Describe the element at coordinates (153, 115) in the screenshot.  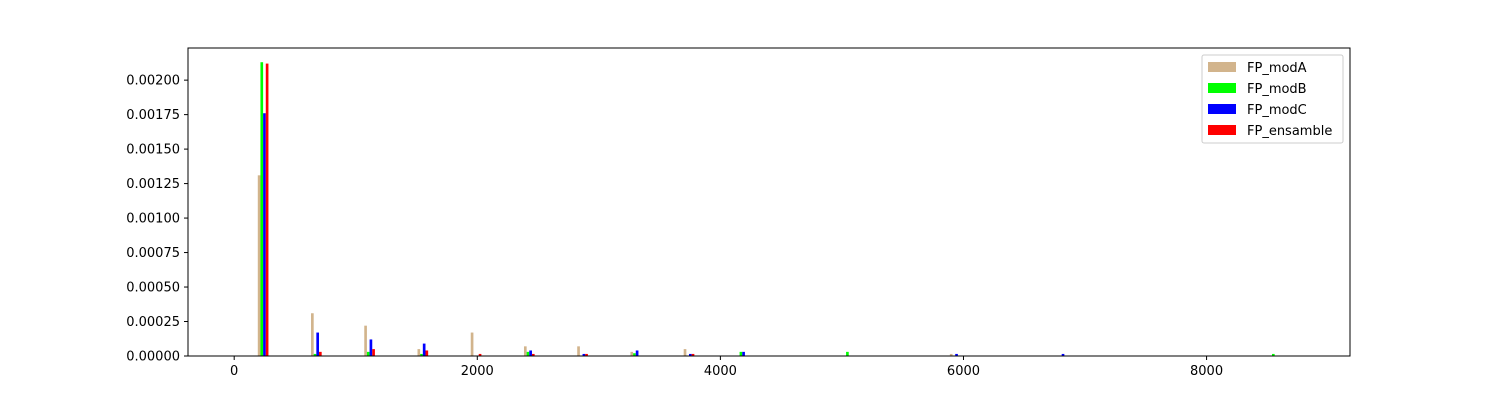
I see `y-tick-label: 0.00175` at that location.